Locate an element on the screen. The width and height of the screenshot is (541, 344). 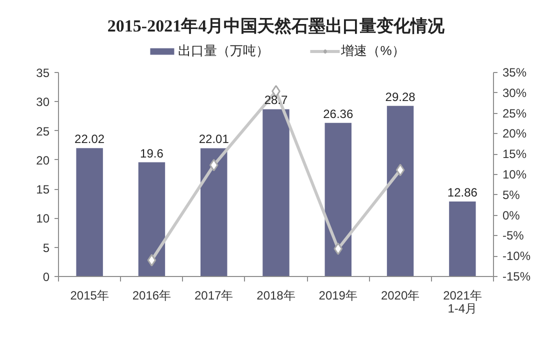
y-tick-label: 10 is located at coordinates (43, 219).